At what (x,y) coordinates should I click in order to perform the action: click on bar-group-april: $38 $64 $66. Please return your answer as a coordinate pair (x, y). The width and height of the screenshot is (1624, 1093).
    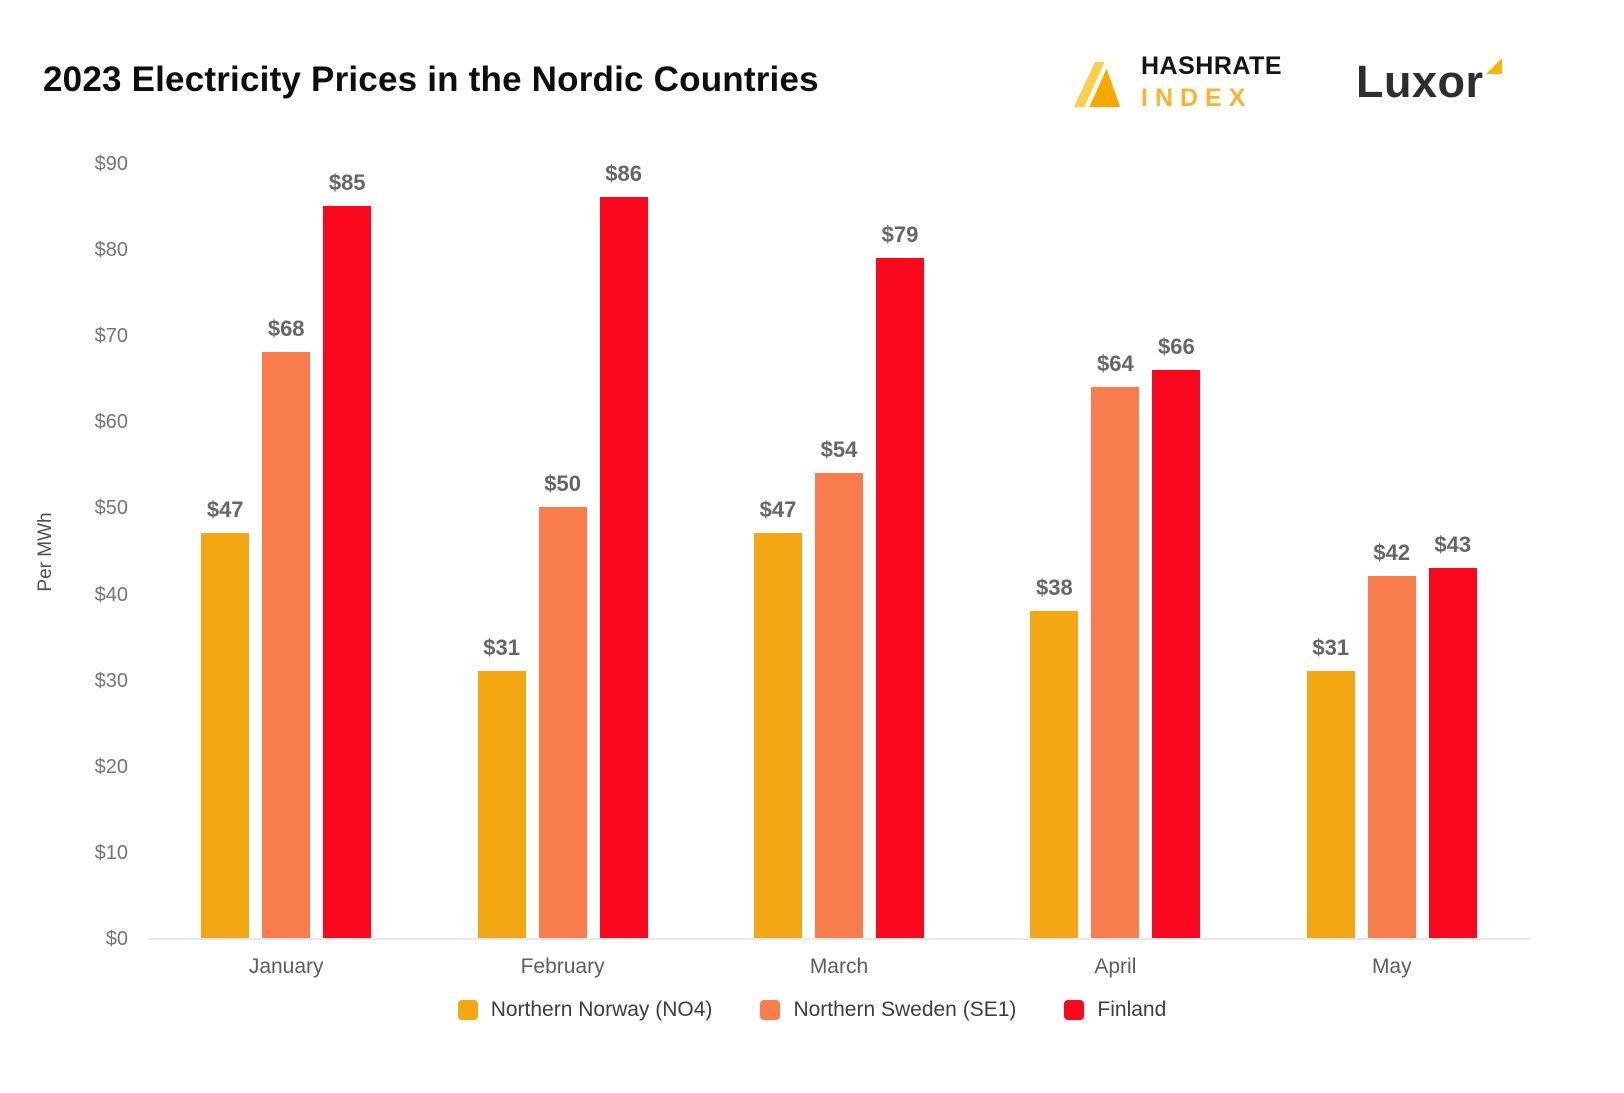
    Looking at the image, I should click on (1115, 551).